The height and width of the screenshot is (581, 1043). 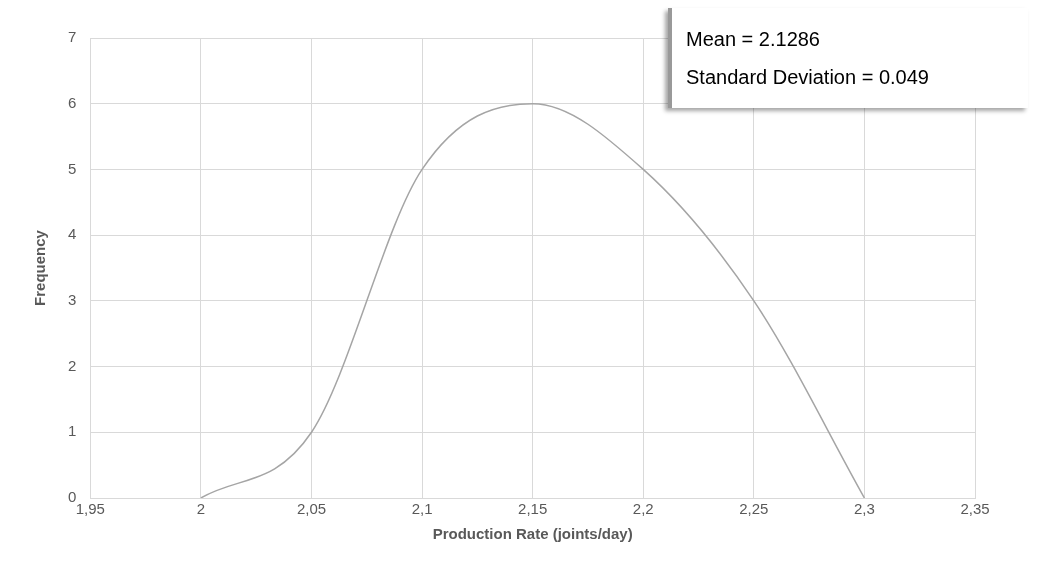 What do you see at coordinates (201, 509) in the screenshot?
I see `x-tick-label: 2` at bounding box center [201, 509].